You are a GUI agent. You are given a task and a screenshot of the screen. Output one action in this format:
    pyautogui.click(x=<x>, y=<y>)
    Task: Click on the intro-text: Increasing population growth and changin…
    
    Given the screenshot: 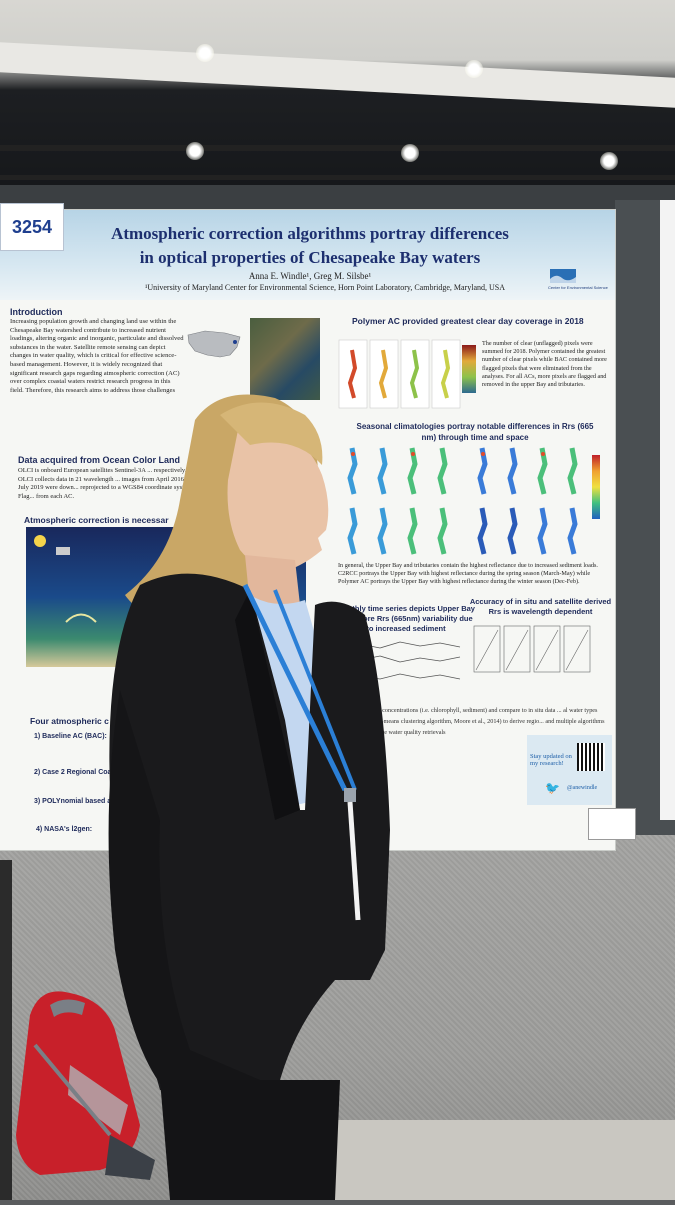 What is the action you would take?
    pyautogui.click(x=97, y=356)
    